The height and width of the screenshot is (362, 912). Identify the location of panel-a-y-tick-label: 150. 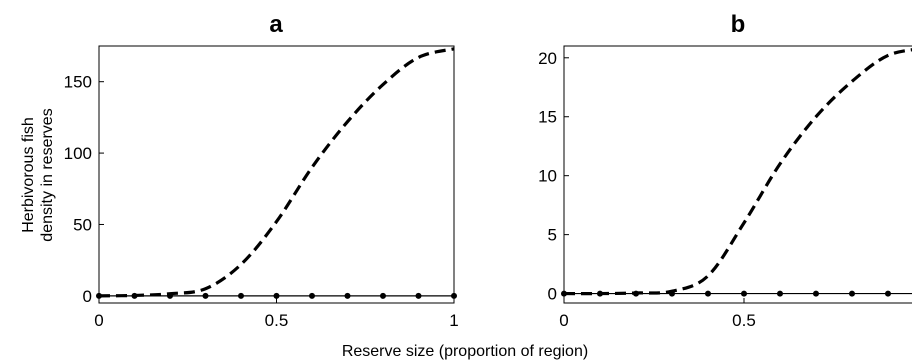
(78, 82).